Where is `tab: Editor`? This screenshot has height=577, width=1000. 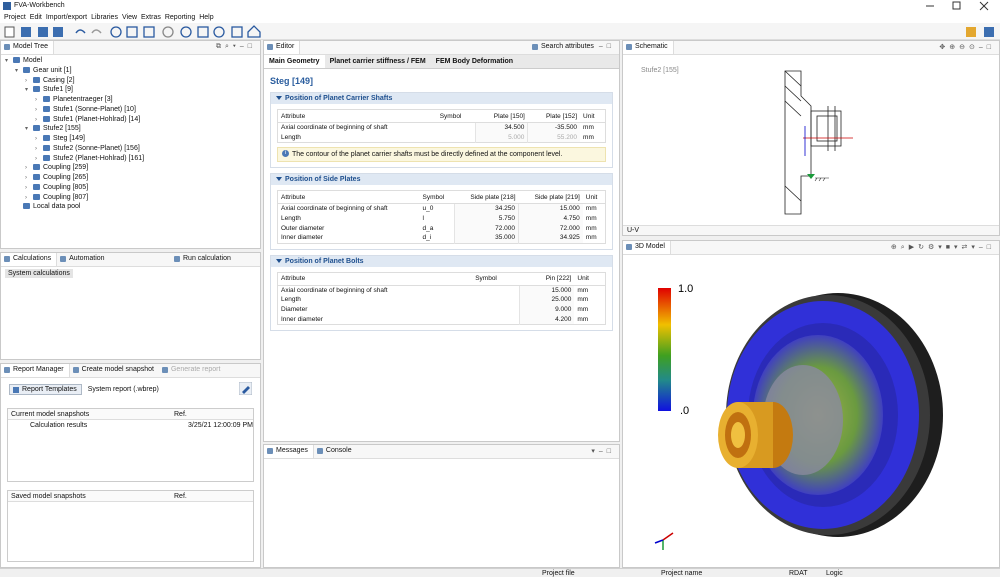 tab: Editor is located at coordinates (282, 47).